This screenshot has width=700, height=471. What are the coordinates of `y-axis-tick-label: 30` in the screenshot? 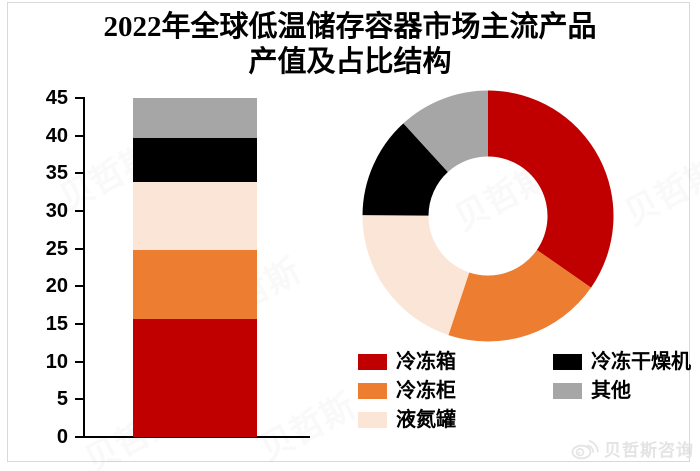 It's located at (56, 211).